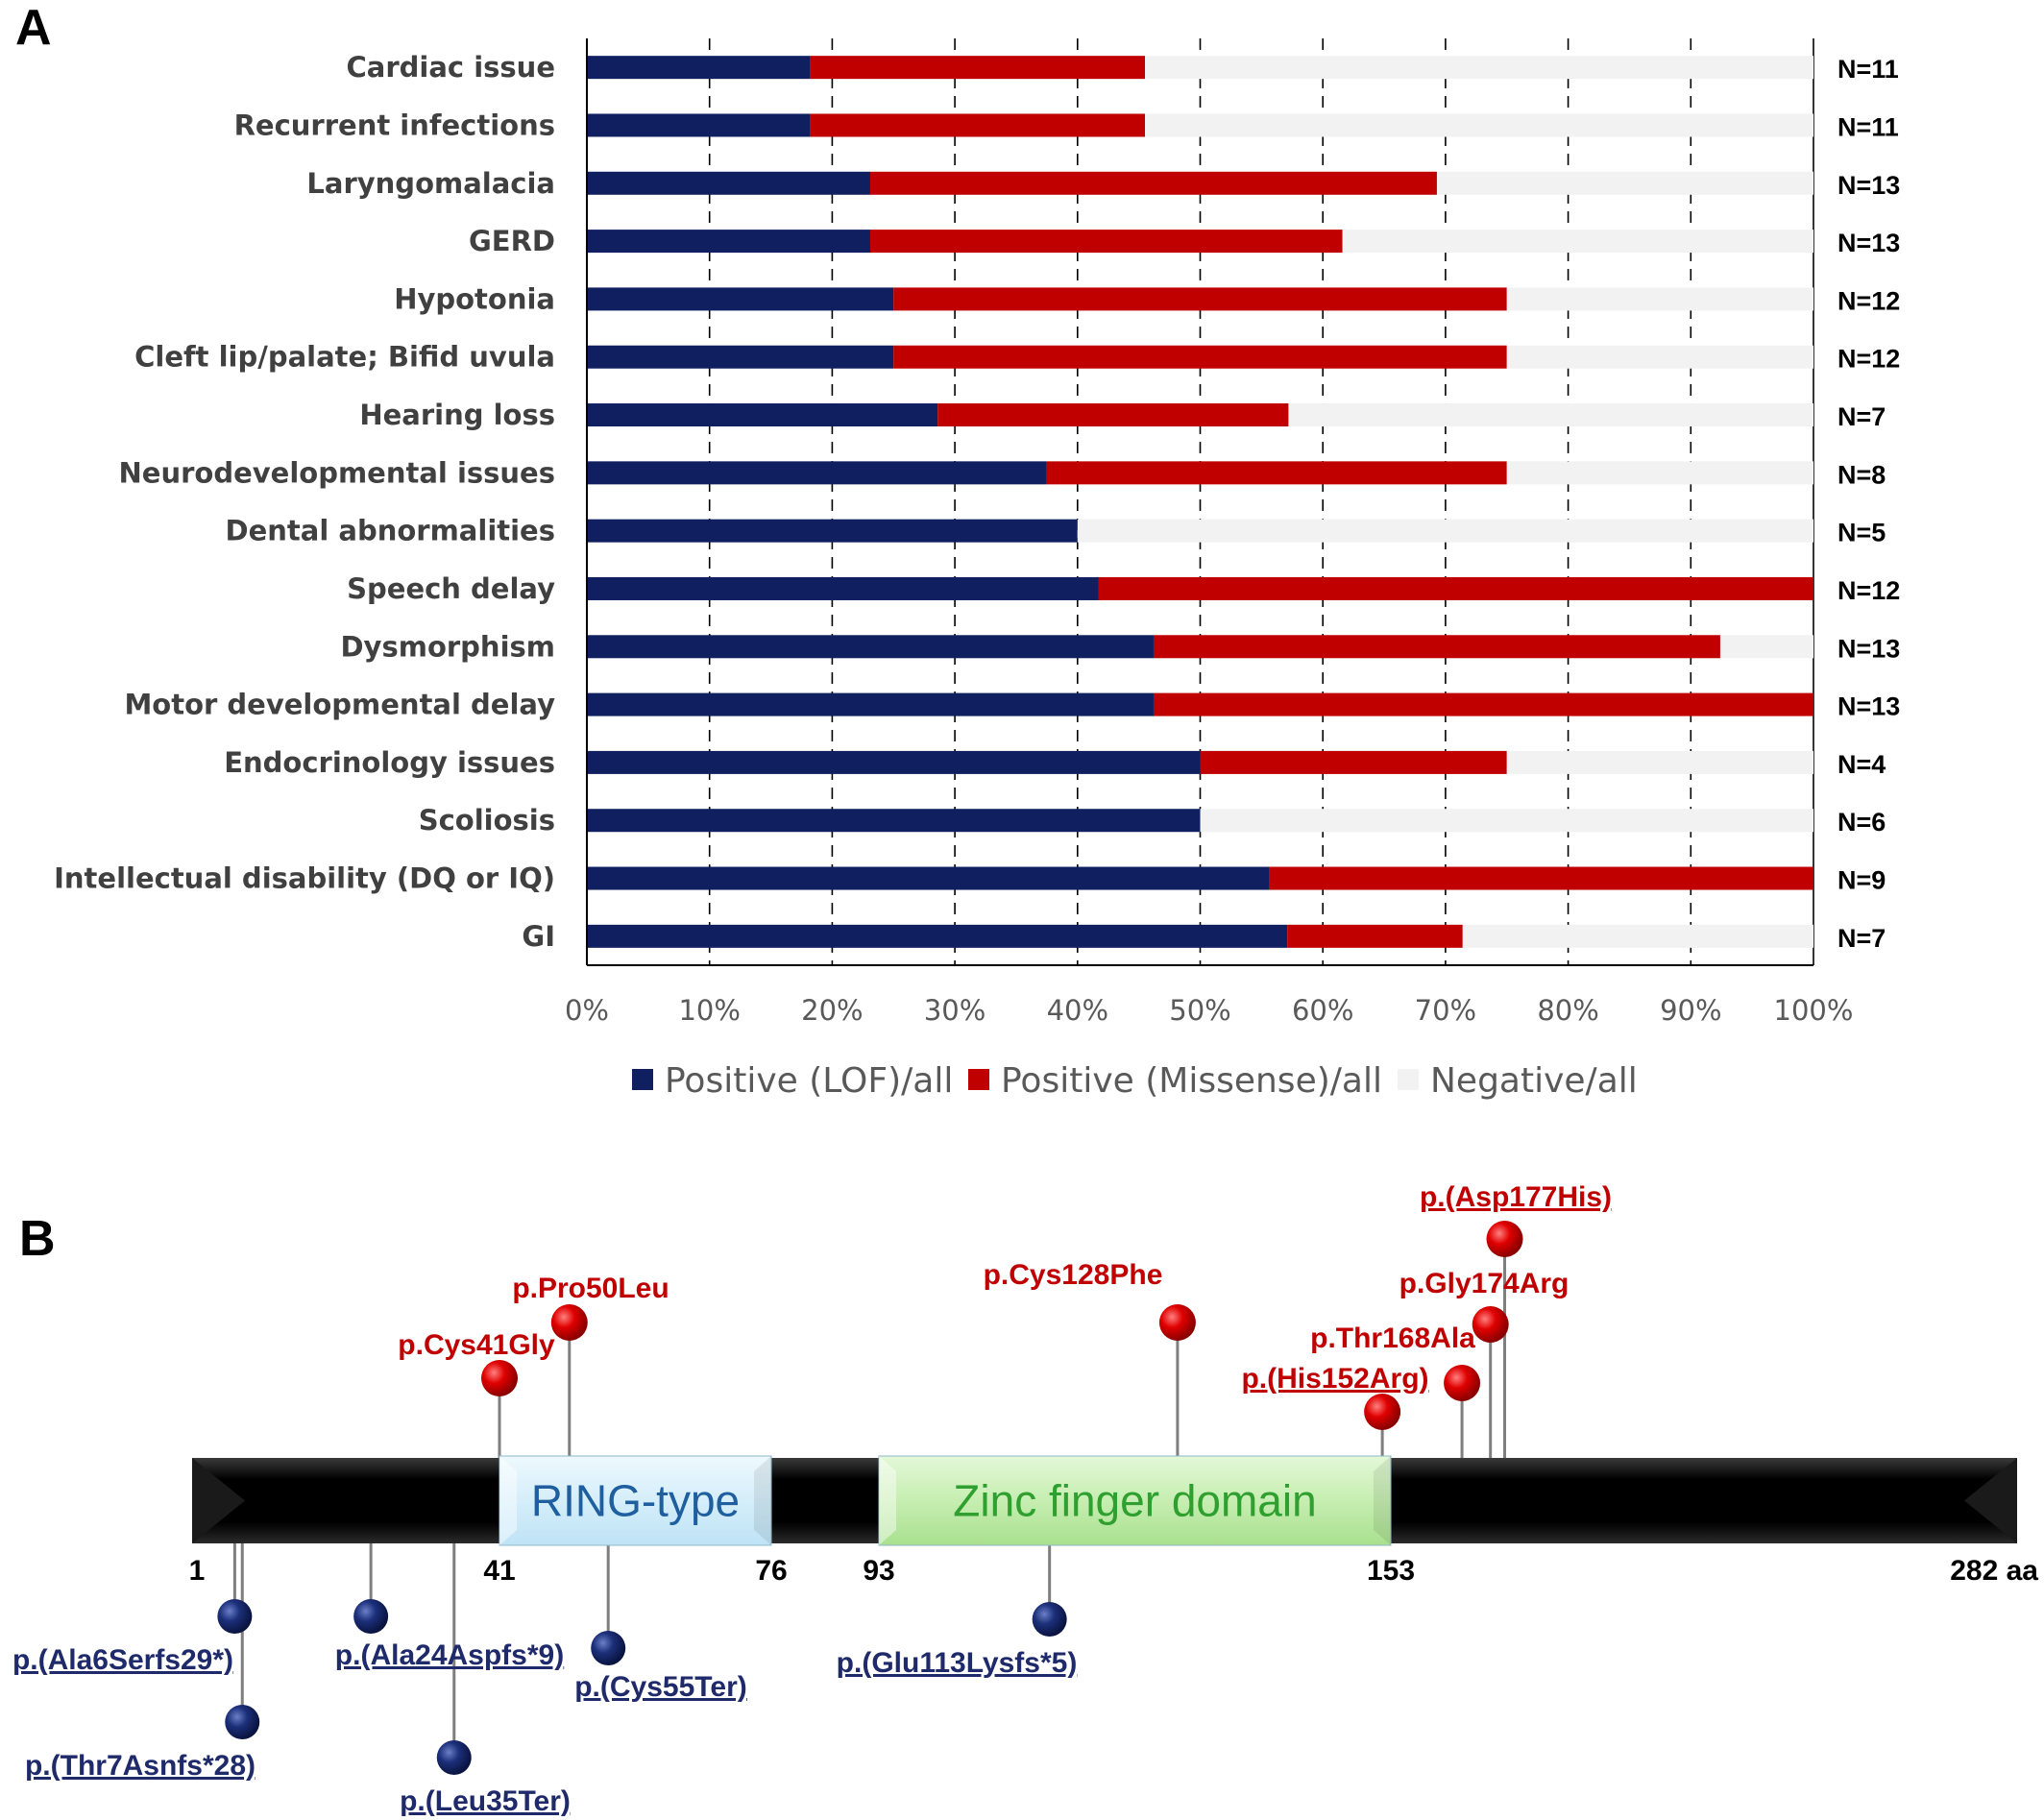  Describe the element at coordinates (1868, 243) in the screenshot. I see `n-label-gerd: N=13` at that location.